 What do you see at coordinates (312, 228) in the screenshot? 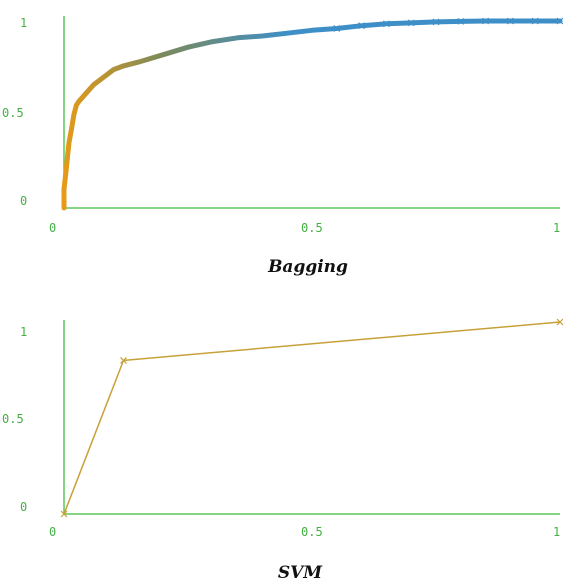
I see `bagging-x-tick-0-5: 0.5` at bounding box center [312, 228].